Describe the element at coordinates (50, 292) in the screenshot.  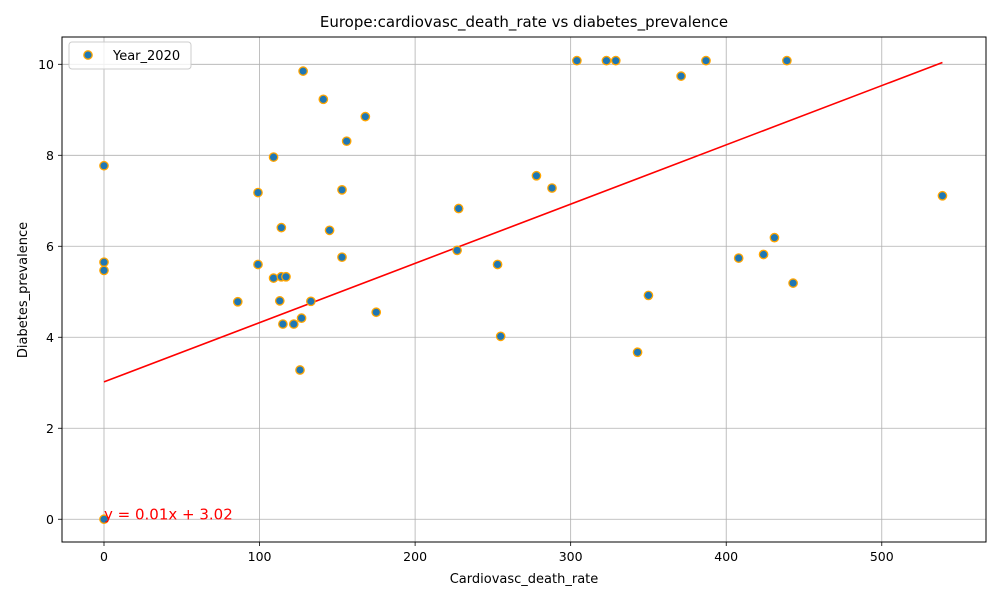
I see `y-axis-ticks: 0 2 4 6 8 10` at that location.